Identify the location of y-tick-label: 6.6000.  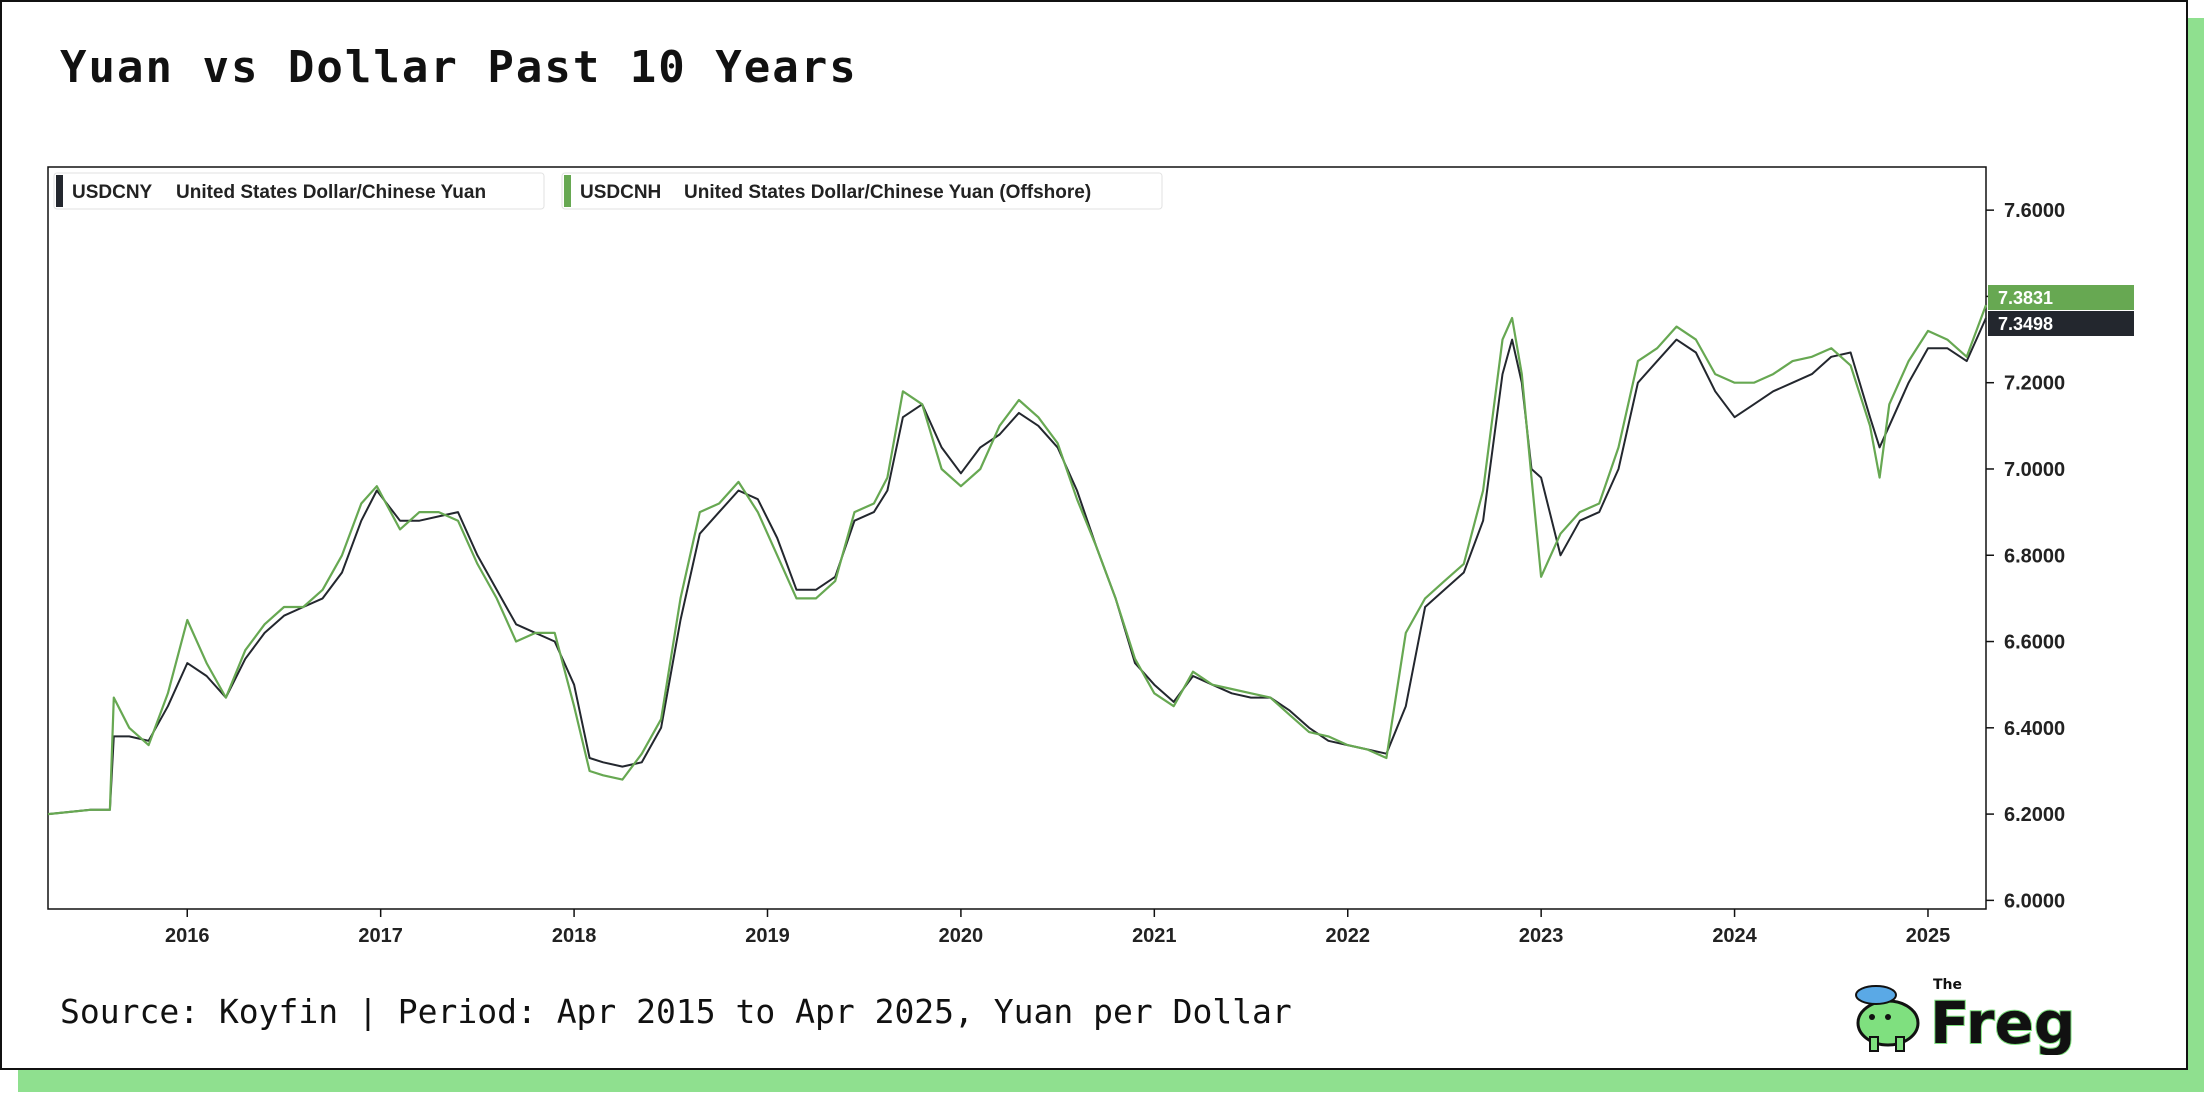
(2034, 643).